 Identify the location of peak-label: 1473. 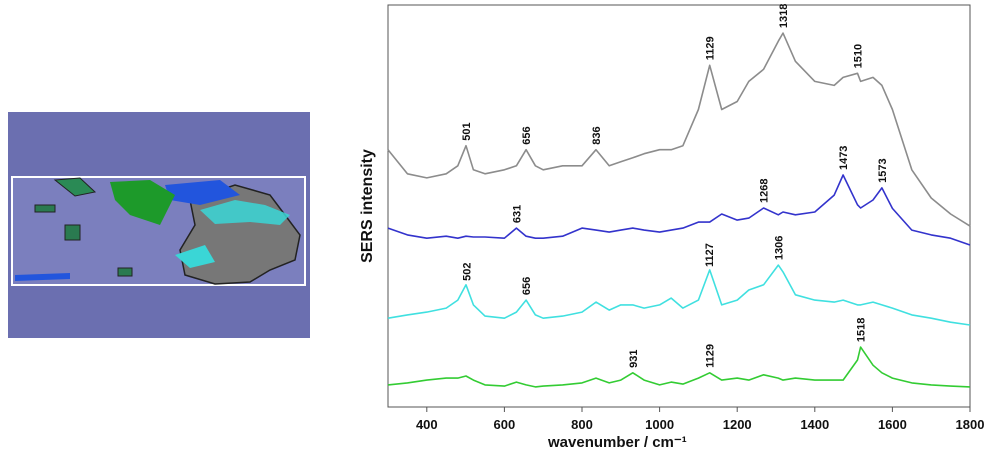
(844, 158).